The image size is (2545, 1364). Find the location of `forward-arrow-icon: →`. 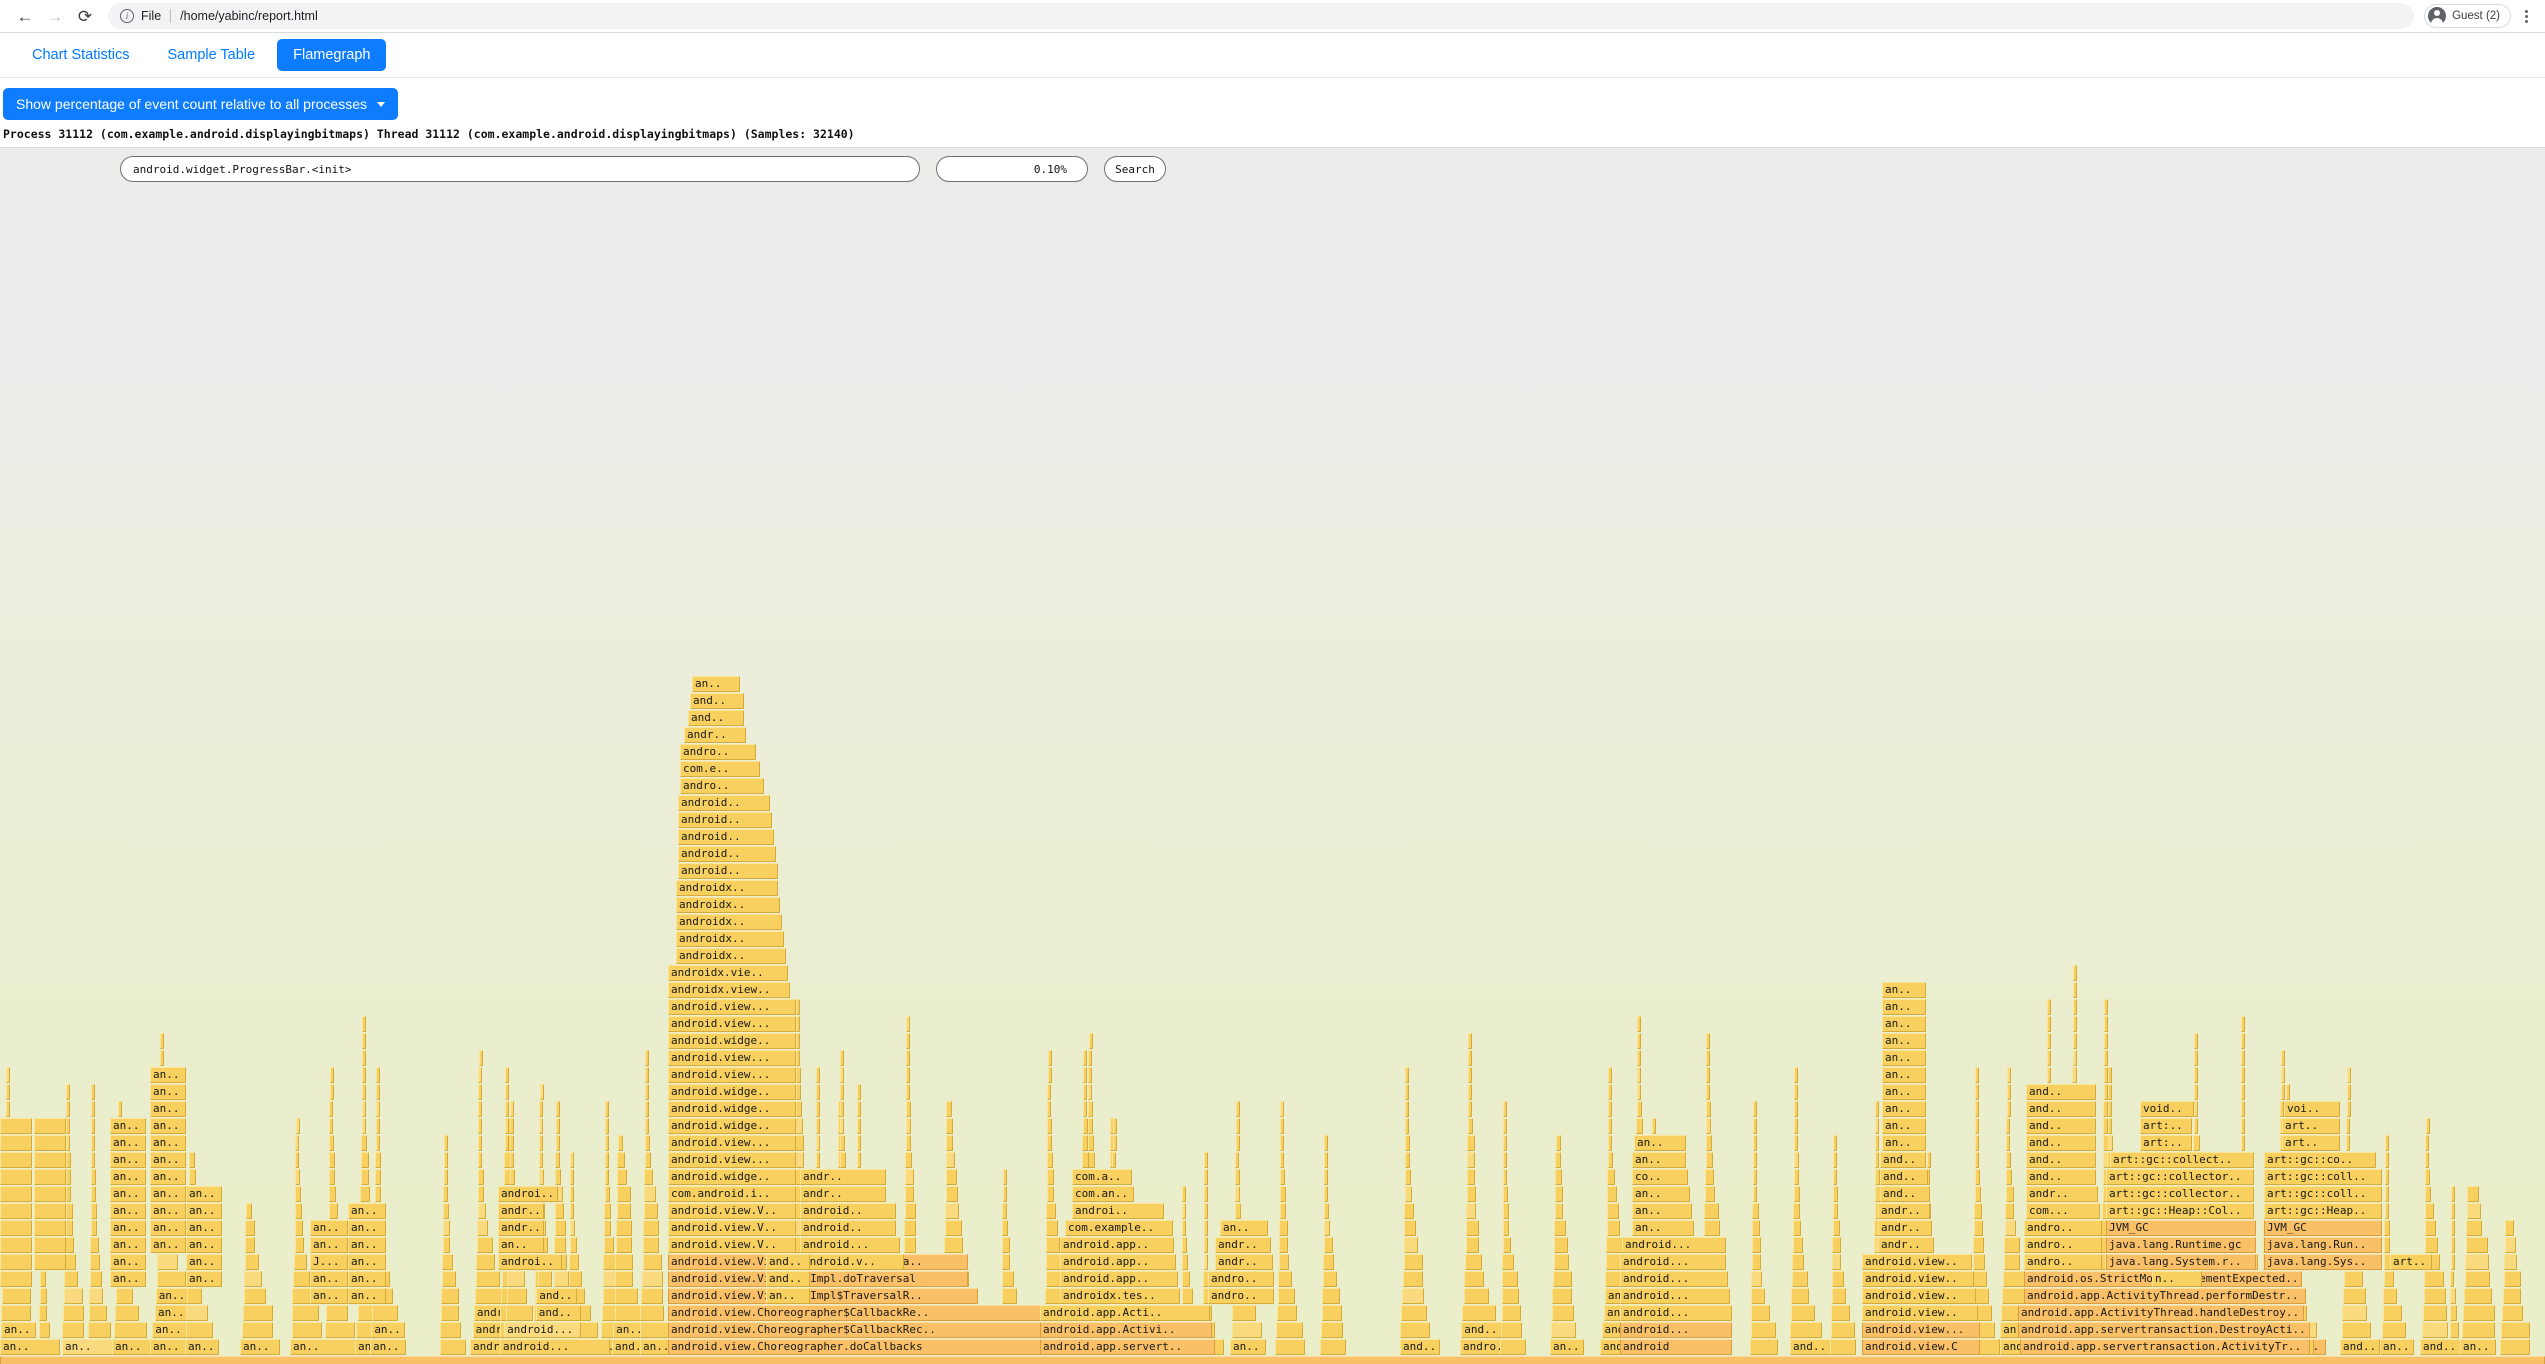

forward-arrow-icon: → is located at coordinates (55, 16).